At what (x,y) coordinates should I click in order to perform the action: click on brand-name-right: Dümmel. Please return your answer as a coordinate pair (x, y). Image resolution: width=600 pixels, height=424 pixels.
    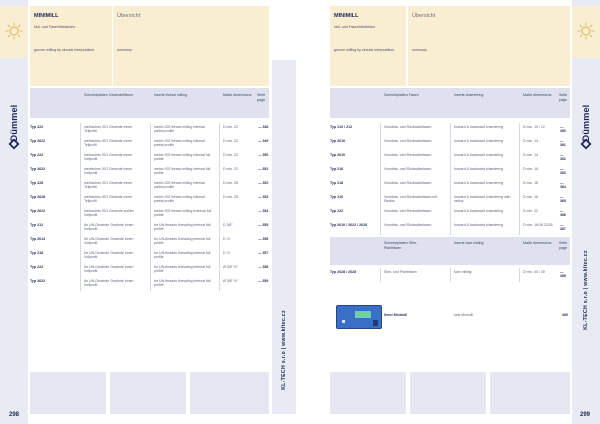
    Looking at the image, I should click on (586, 123).